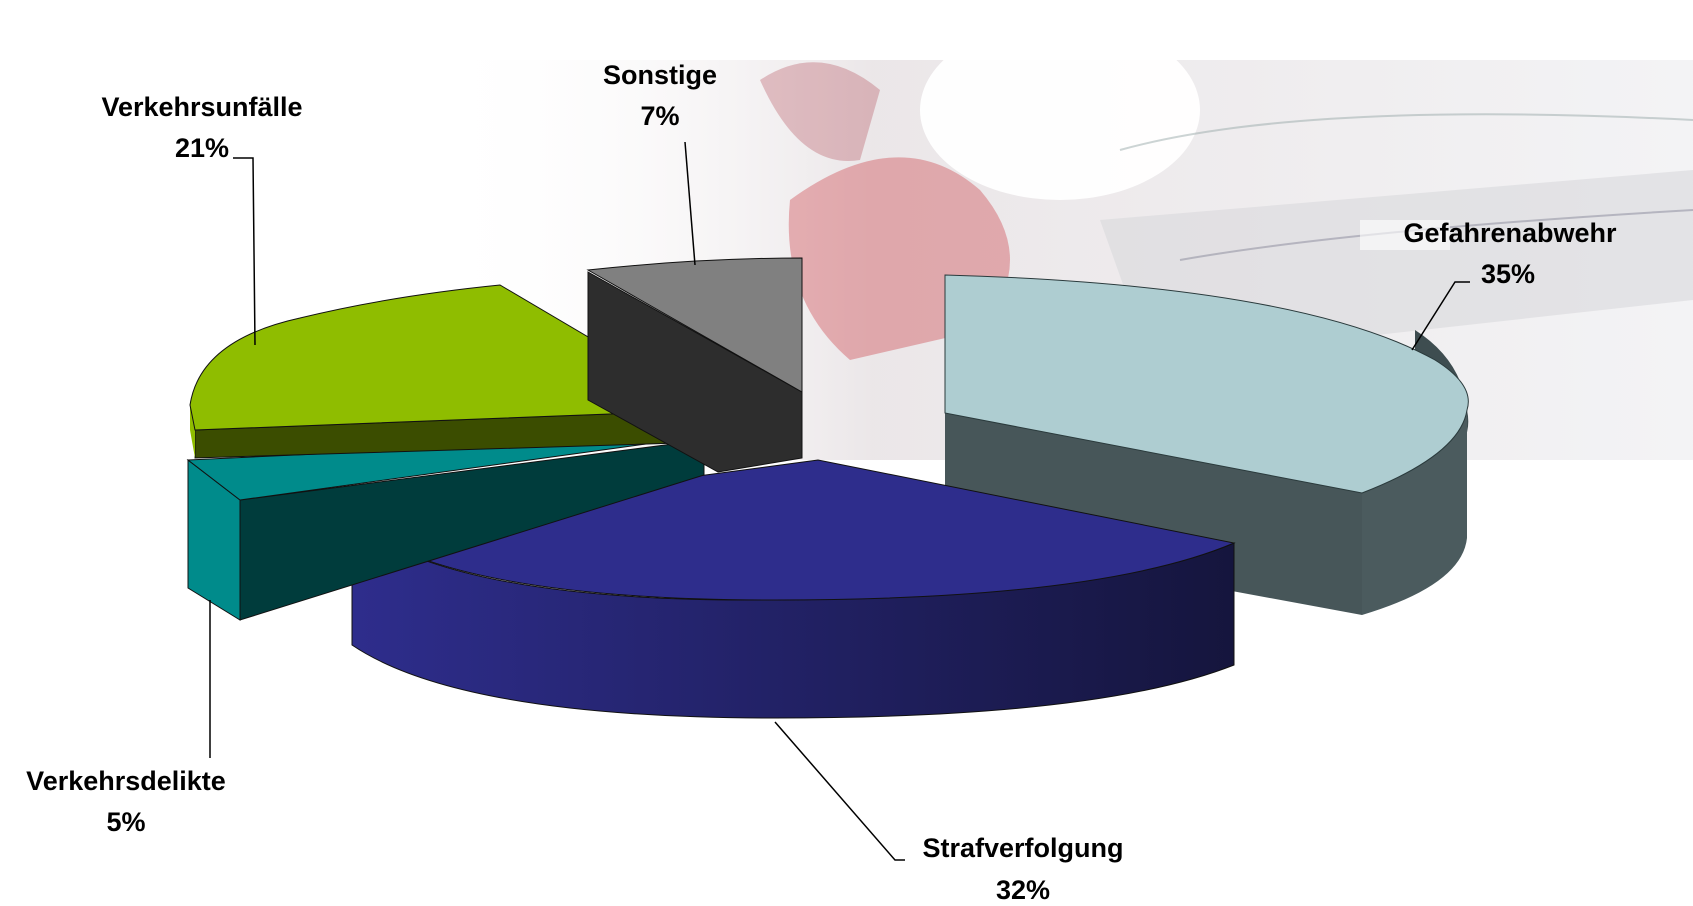 The width and height of the screenshot is (1693, 906). What do you see at coordinates (244, 251) in the screenshot?
I see `leader-line-verkehrsunfaelle` at bounding box center [244, 251].